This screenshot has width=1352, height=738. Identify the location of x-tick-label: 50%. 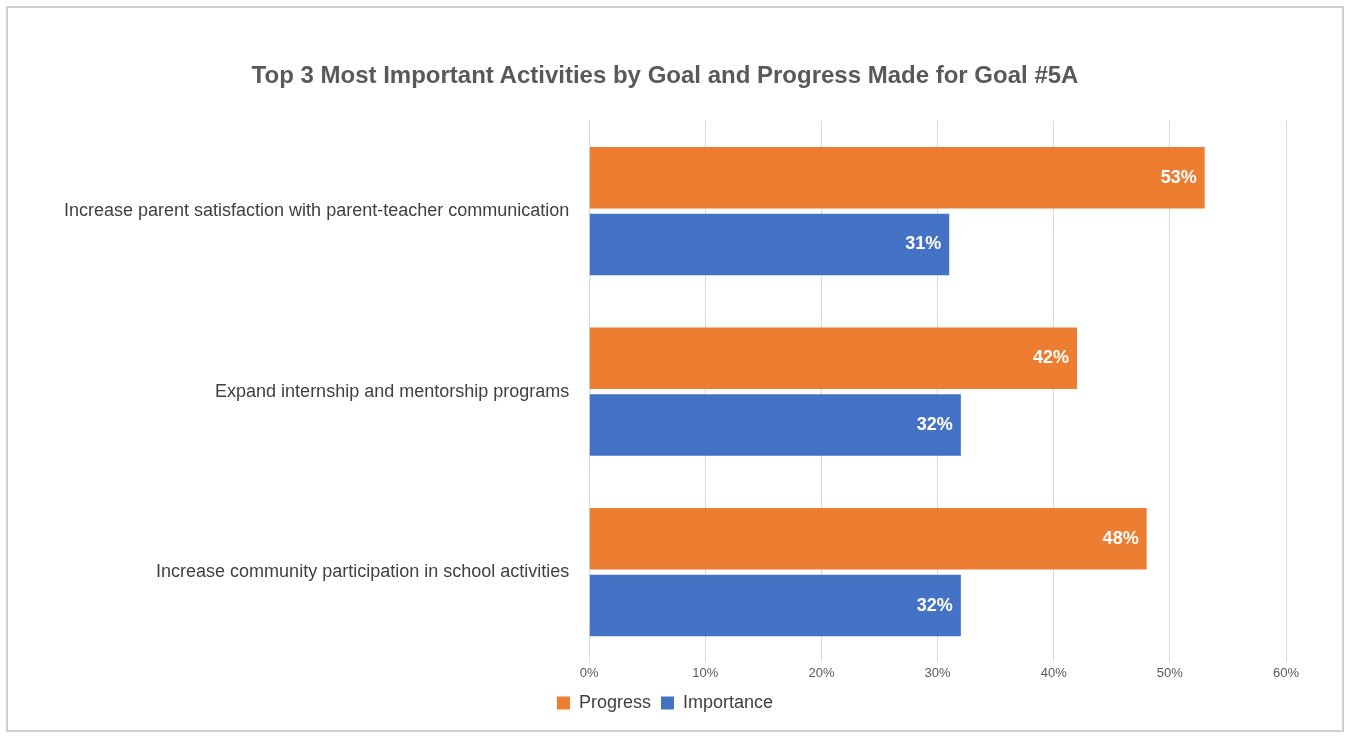
(1170, 672).